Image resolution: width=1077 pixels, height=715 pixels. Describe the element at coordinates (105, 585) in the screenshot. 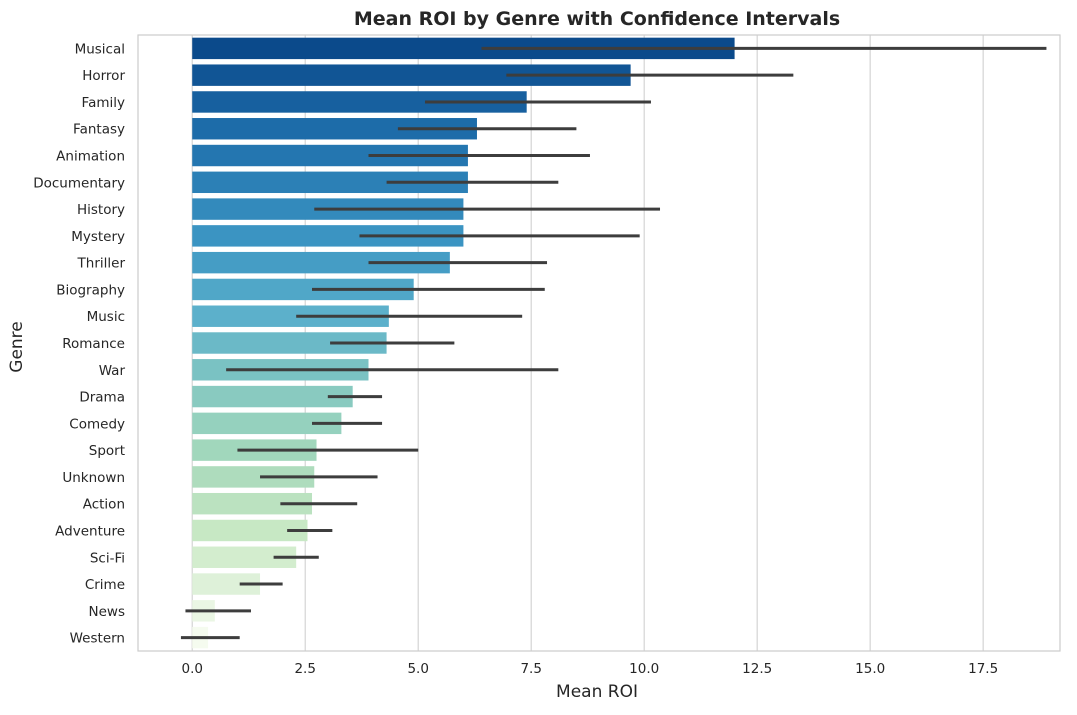

I see `y-tick-label: Crime` at that location.